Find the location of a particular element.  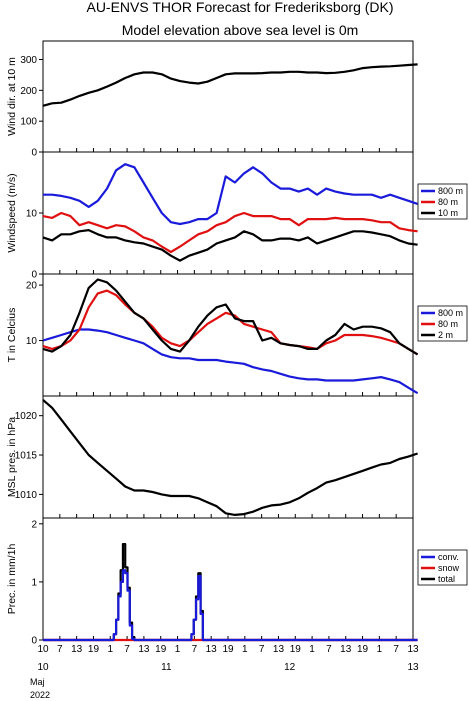

y-axis-label: Prec. in mm/1h is located at coordinates (12, 579).